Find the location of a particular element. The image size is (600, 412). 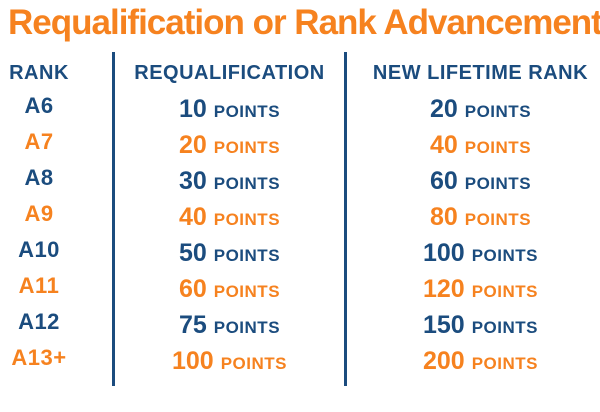

rank-label: A8 is located at coordinates (39, 177).